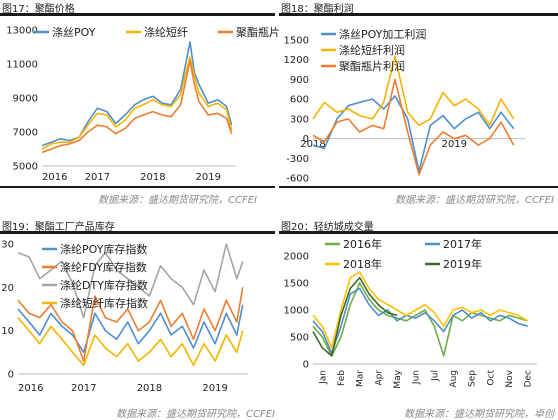  What do you see at coordinates (25, 99) in the screenshot?
I see `y-tick-label: 9000` at bounding box center [25, 99].